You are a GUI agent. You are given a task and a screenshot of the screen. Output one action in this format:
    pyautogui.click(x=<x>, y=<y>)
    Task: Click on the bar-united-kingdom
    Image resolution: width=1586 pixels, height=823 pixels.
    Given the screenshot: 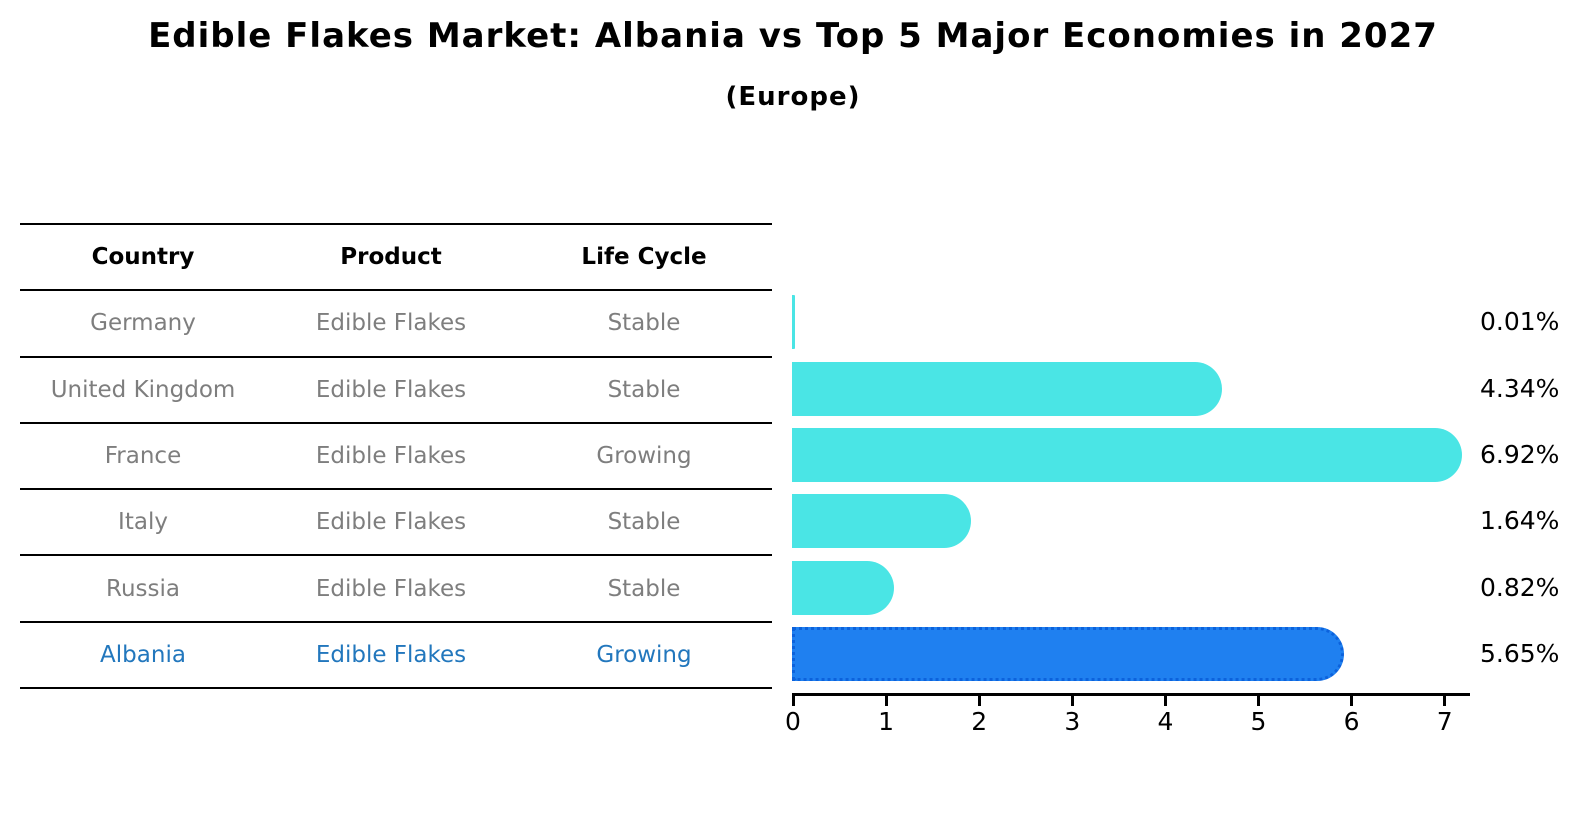 What is the action you would take?
    pyautogui.click(x=1007, y=388)
    